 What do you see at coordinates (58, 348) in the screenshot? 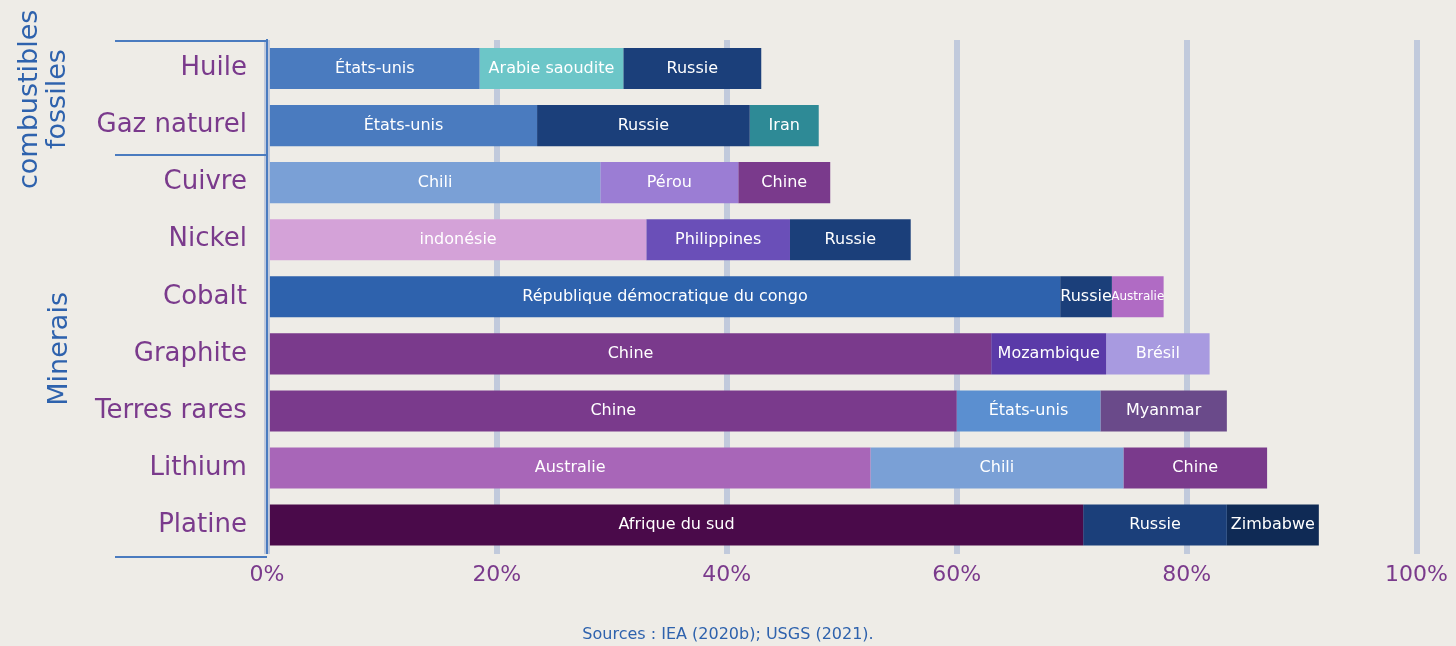
I see `text: Minerais` at bounding box center [58, 348].